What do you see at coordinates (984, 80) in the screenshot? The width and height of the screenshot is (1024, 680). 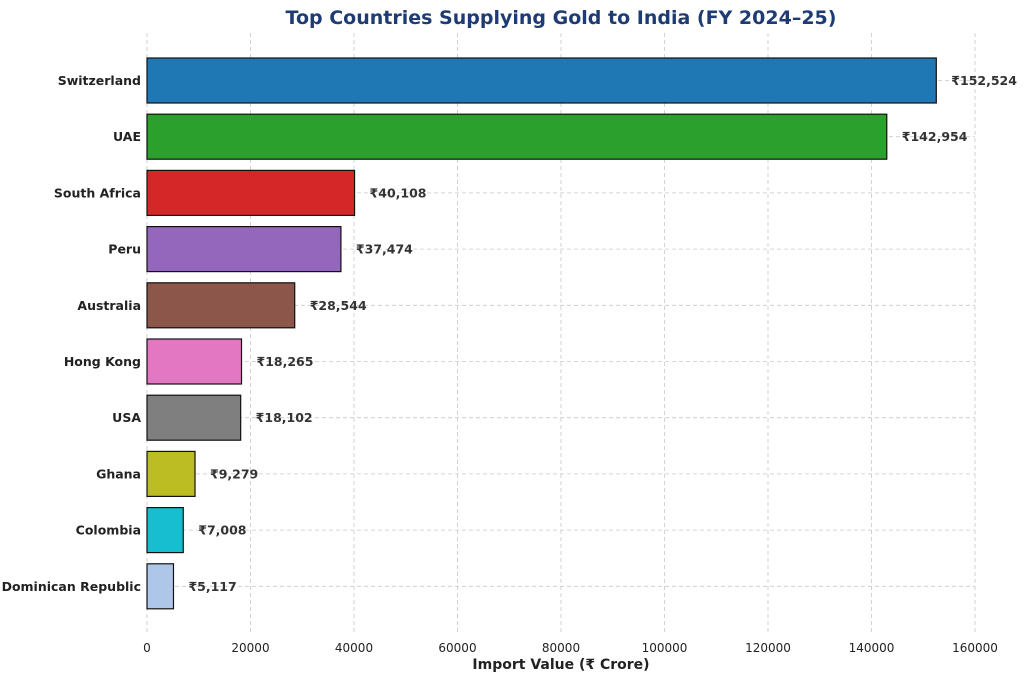 I see `data-label: ₹152,524` at bounding box center [984, 80].